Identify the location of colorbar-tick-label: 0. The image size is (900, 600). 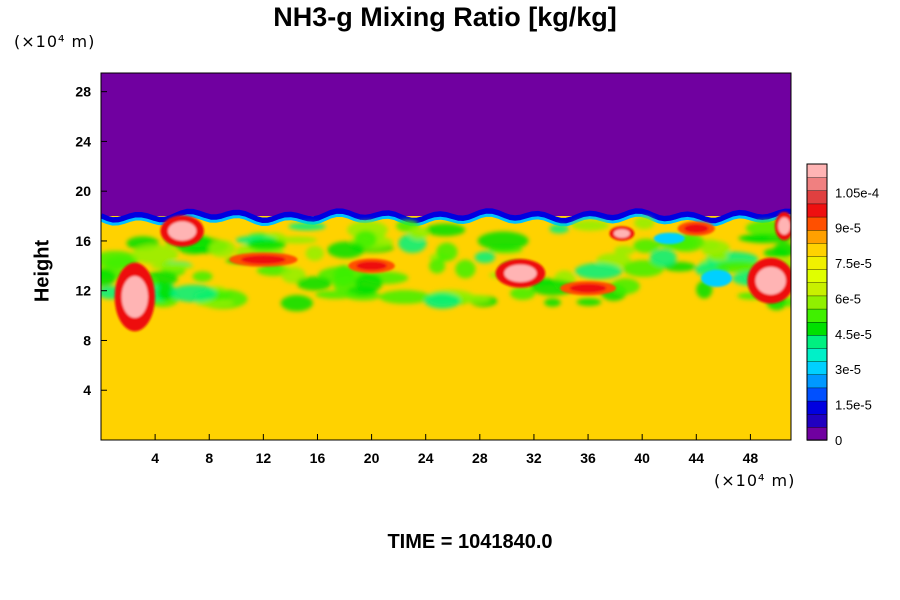
(838, 440).